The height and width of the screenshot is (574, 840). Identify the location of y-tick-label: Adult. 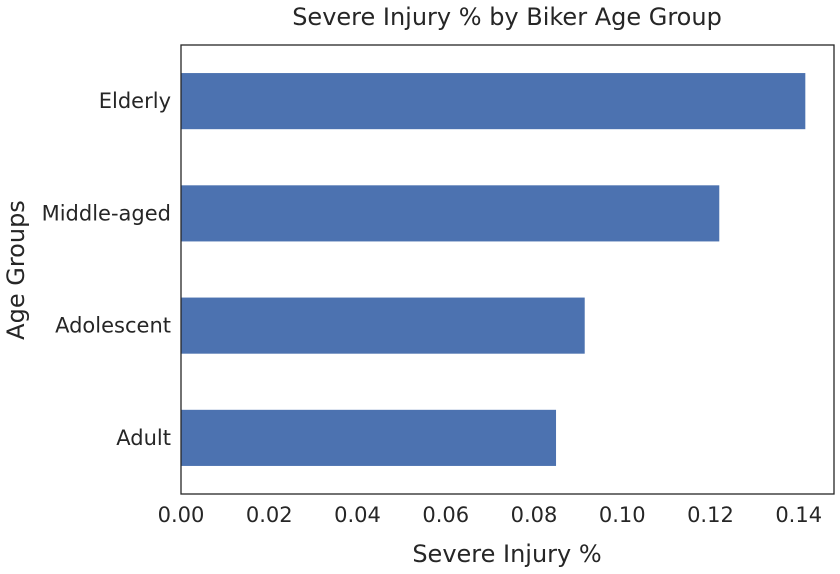
(143, 438).